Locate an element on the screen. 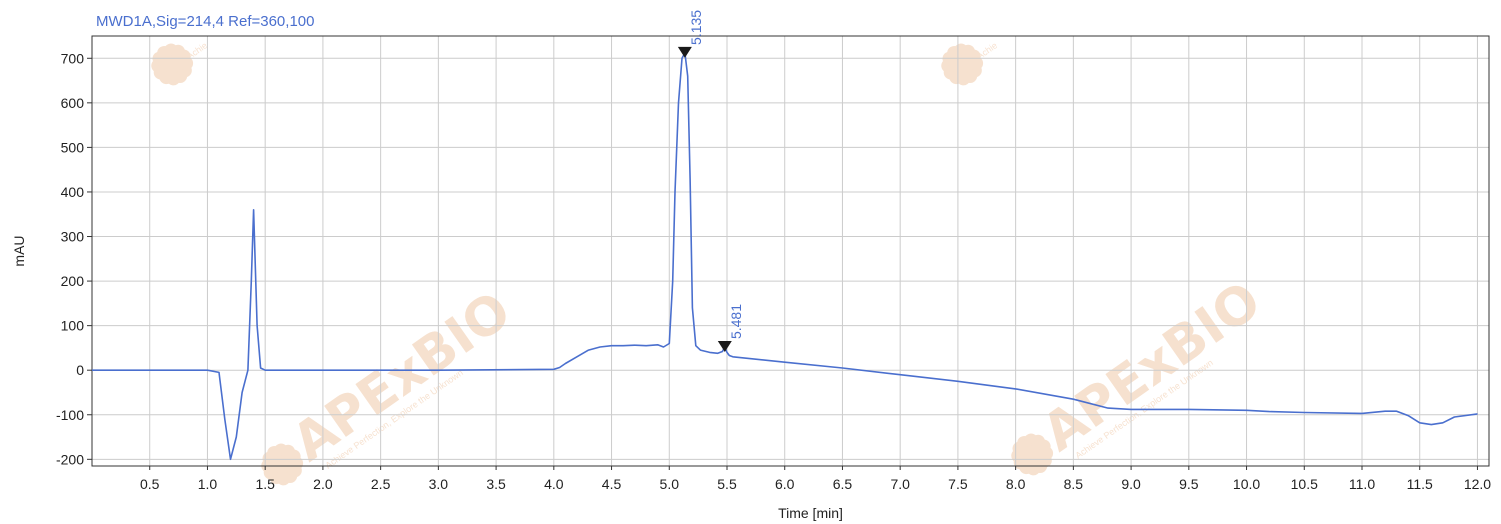  x-tick-label: 6.5 is located at coordinates (843, 484).